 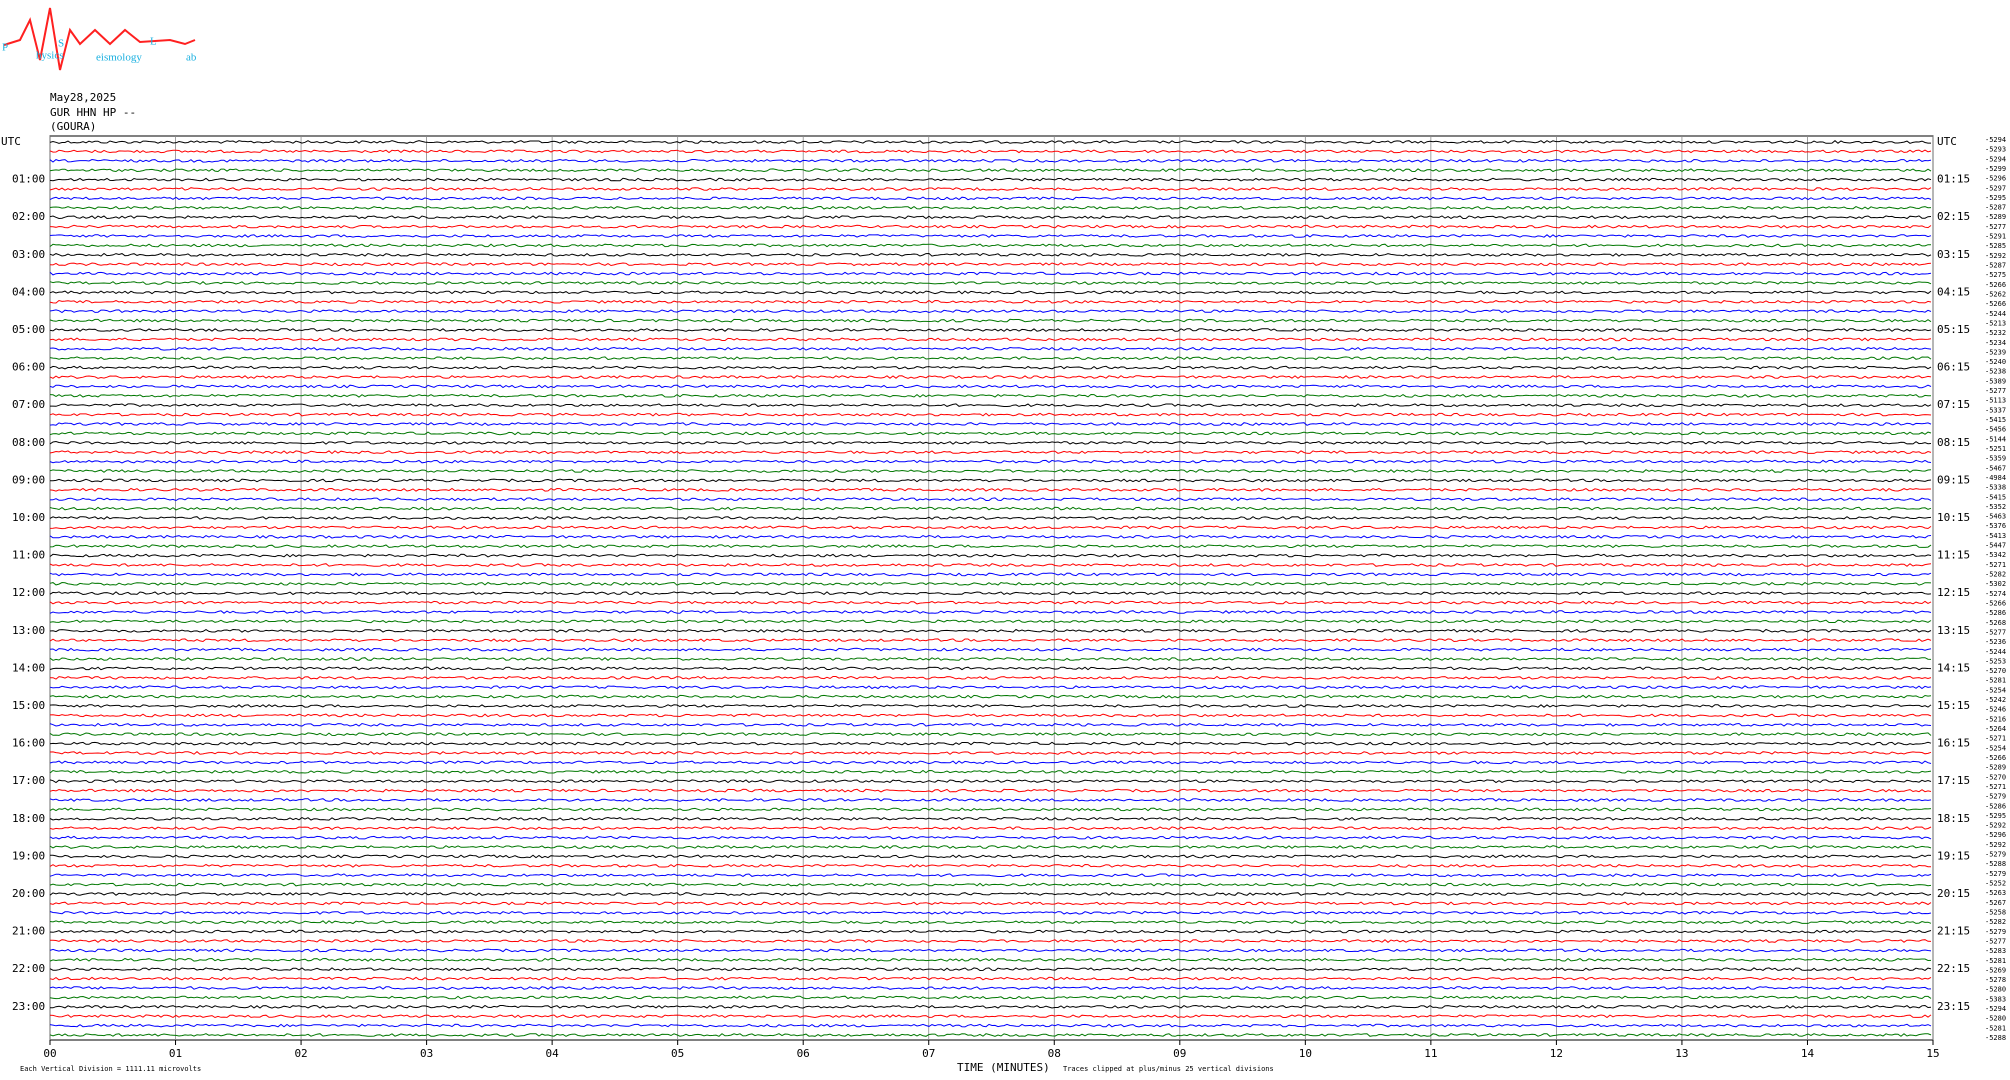 What do you see at coordinates (28, 291) in the screenshot?
I see `left-time-label: 04:00` at bounding box center [28, 291].